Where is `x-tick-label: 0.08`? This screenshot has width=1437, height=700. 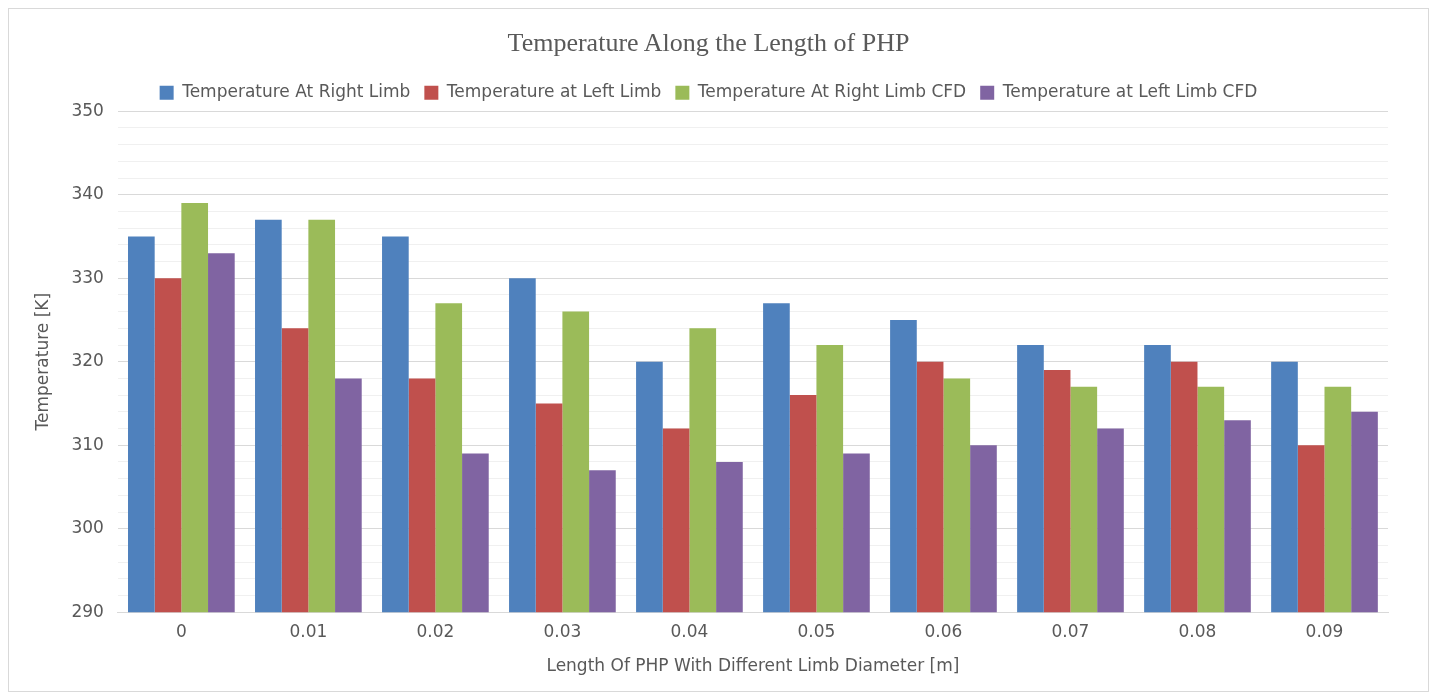 x-tick-label: 0.08 is located at coordinates (1197, 630).